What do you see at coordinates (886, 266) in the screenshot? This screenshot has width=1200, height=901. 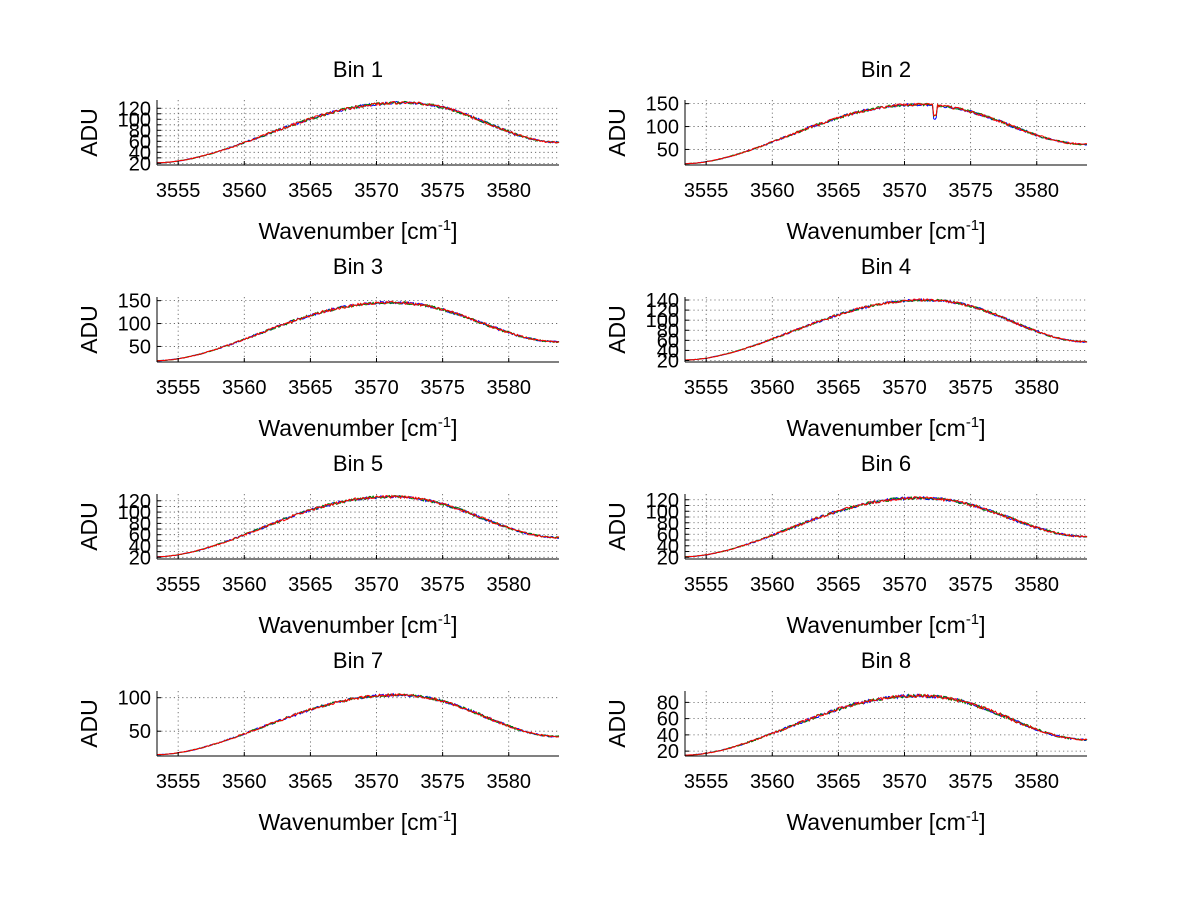 I see `subplot-title: Bin 4` at bounding box center [886, 266].